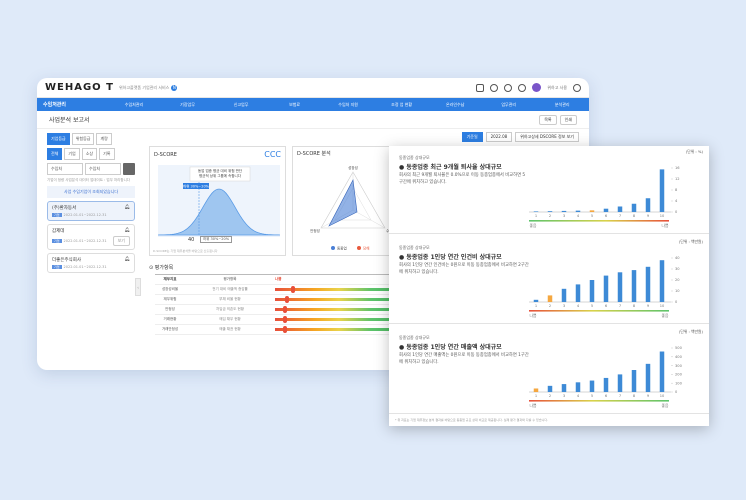 The image size is (746, 500). What do you see at coordinates (83, 139) in the screenshot?
I see `tab-risk: 위험등급` at bounding box center [83, 139].